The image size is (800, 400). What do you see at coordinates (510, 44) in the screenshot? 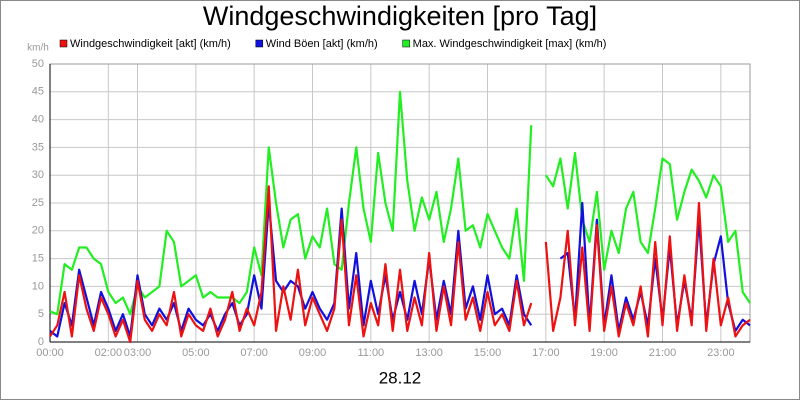
I see `legend-label: Max. Windgeschwindigkeit [max] (km/h)` at bounding box center [510, 44].